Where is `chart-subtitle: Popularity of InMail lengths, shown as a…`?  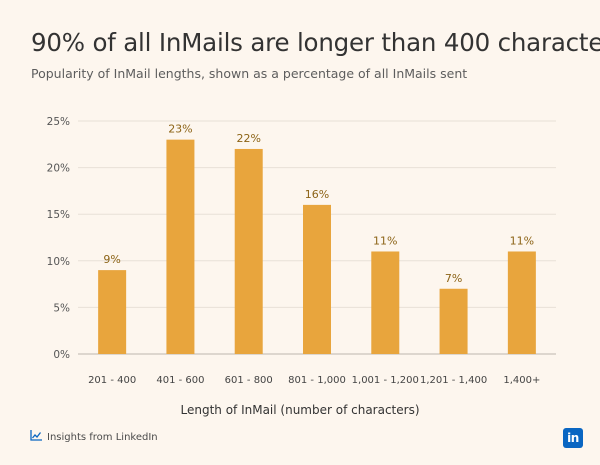
chart-subtitle: Popularity of InMail lengths, shown as a… is located at coordinates (249, 73).